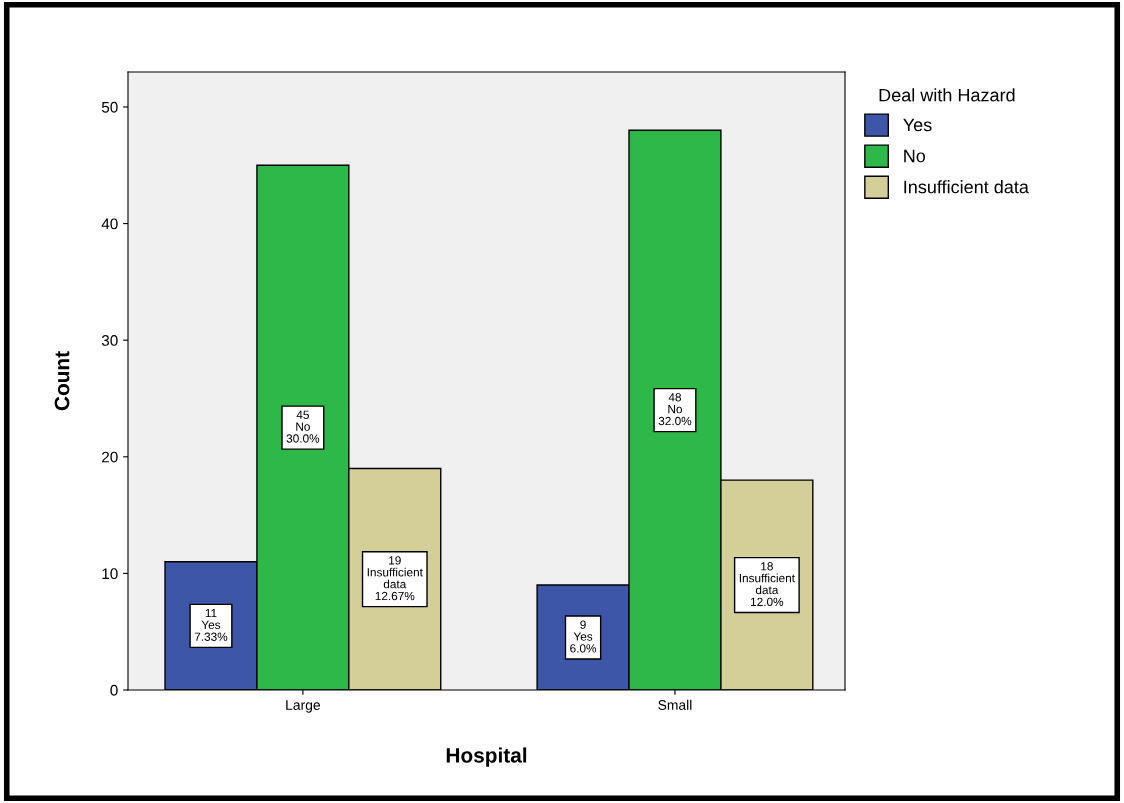  What do you see at coordinates (675, 409) in the screenshot?
I see `data-label: 48 No 32.0%` at bounding box center [675, 409].